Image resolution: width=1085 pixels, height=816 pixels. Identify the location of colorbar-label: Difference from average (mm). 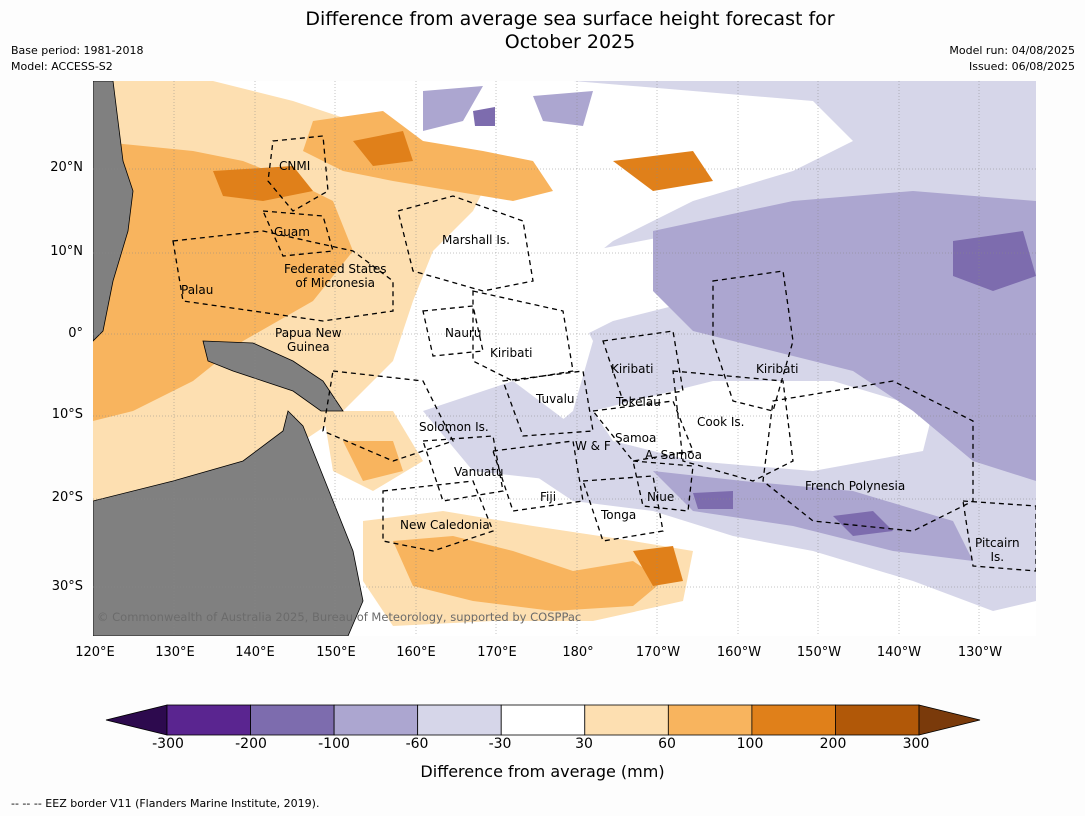
(542, 771).